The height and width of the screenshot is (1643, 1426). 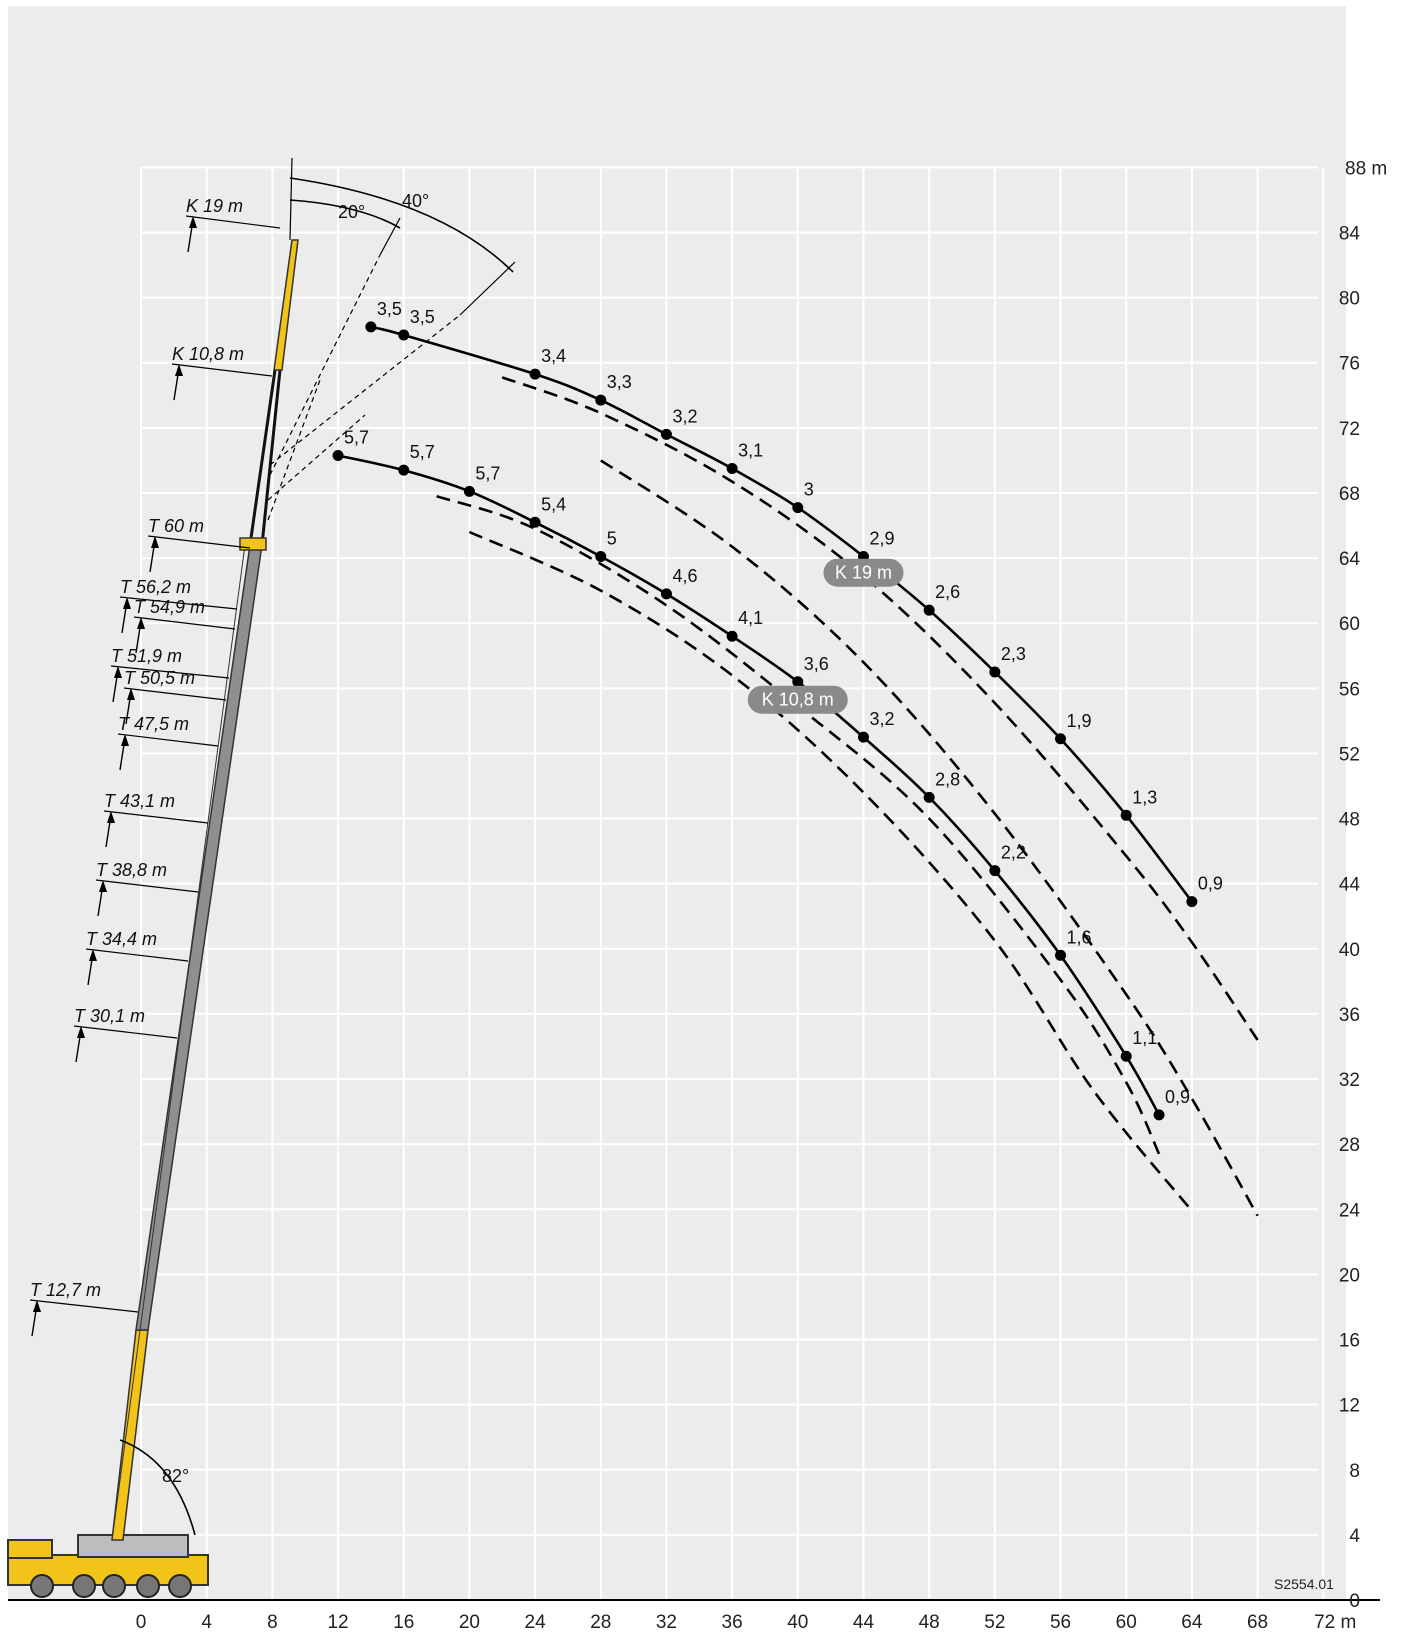 What do you see at coordinates (825, 636) in the screenshot?
I see `series-labels: K 19 m K 10,8 m` at bounding box center [825, 636].